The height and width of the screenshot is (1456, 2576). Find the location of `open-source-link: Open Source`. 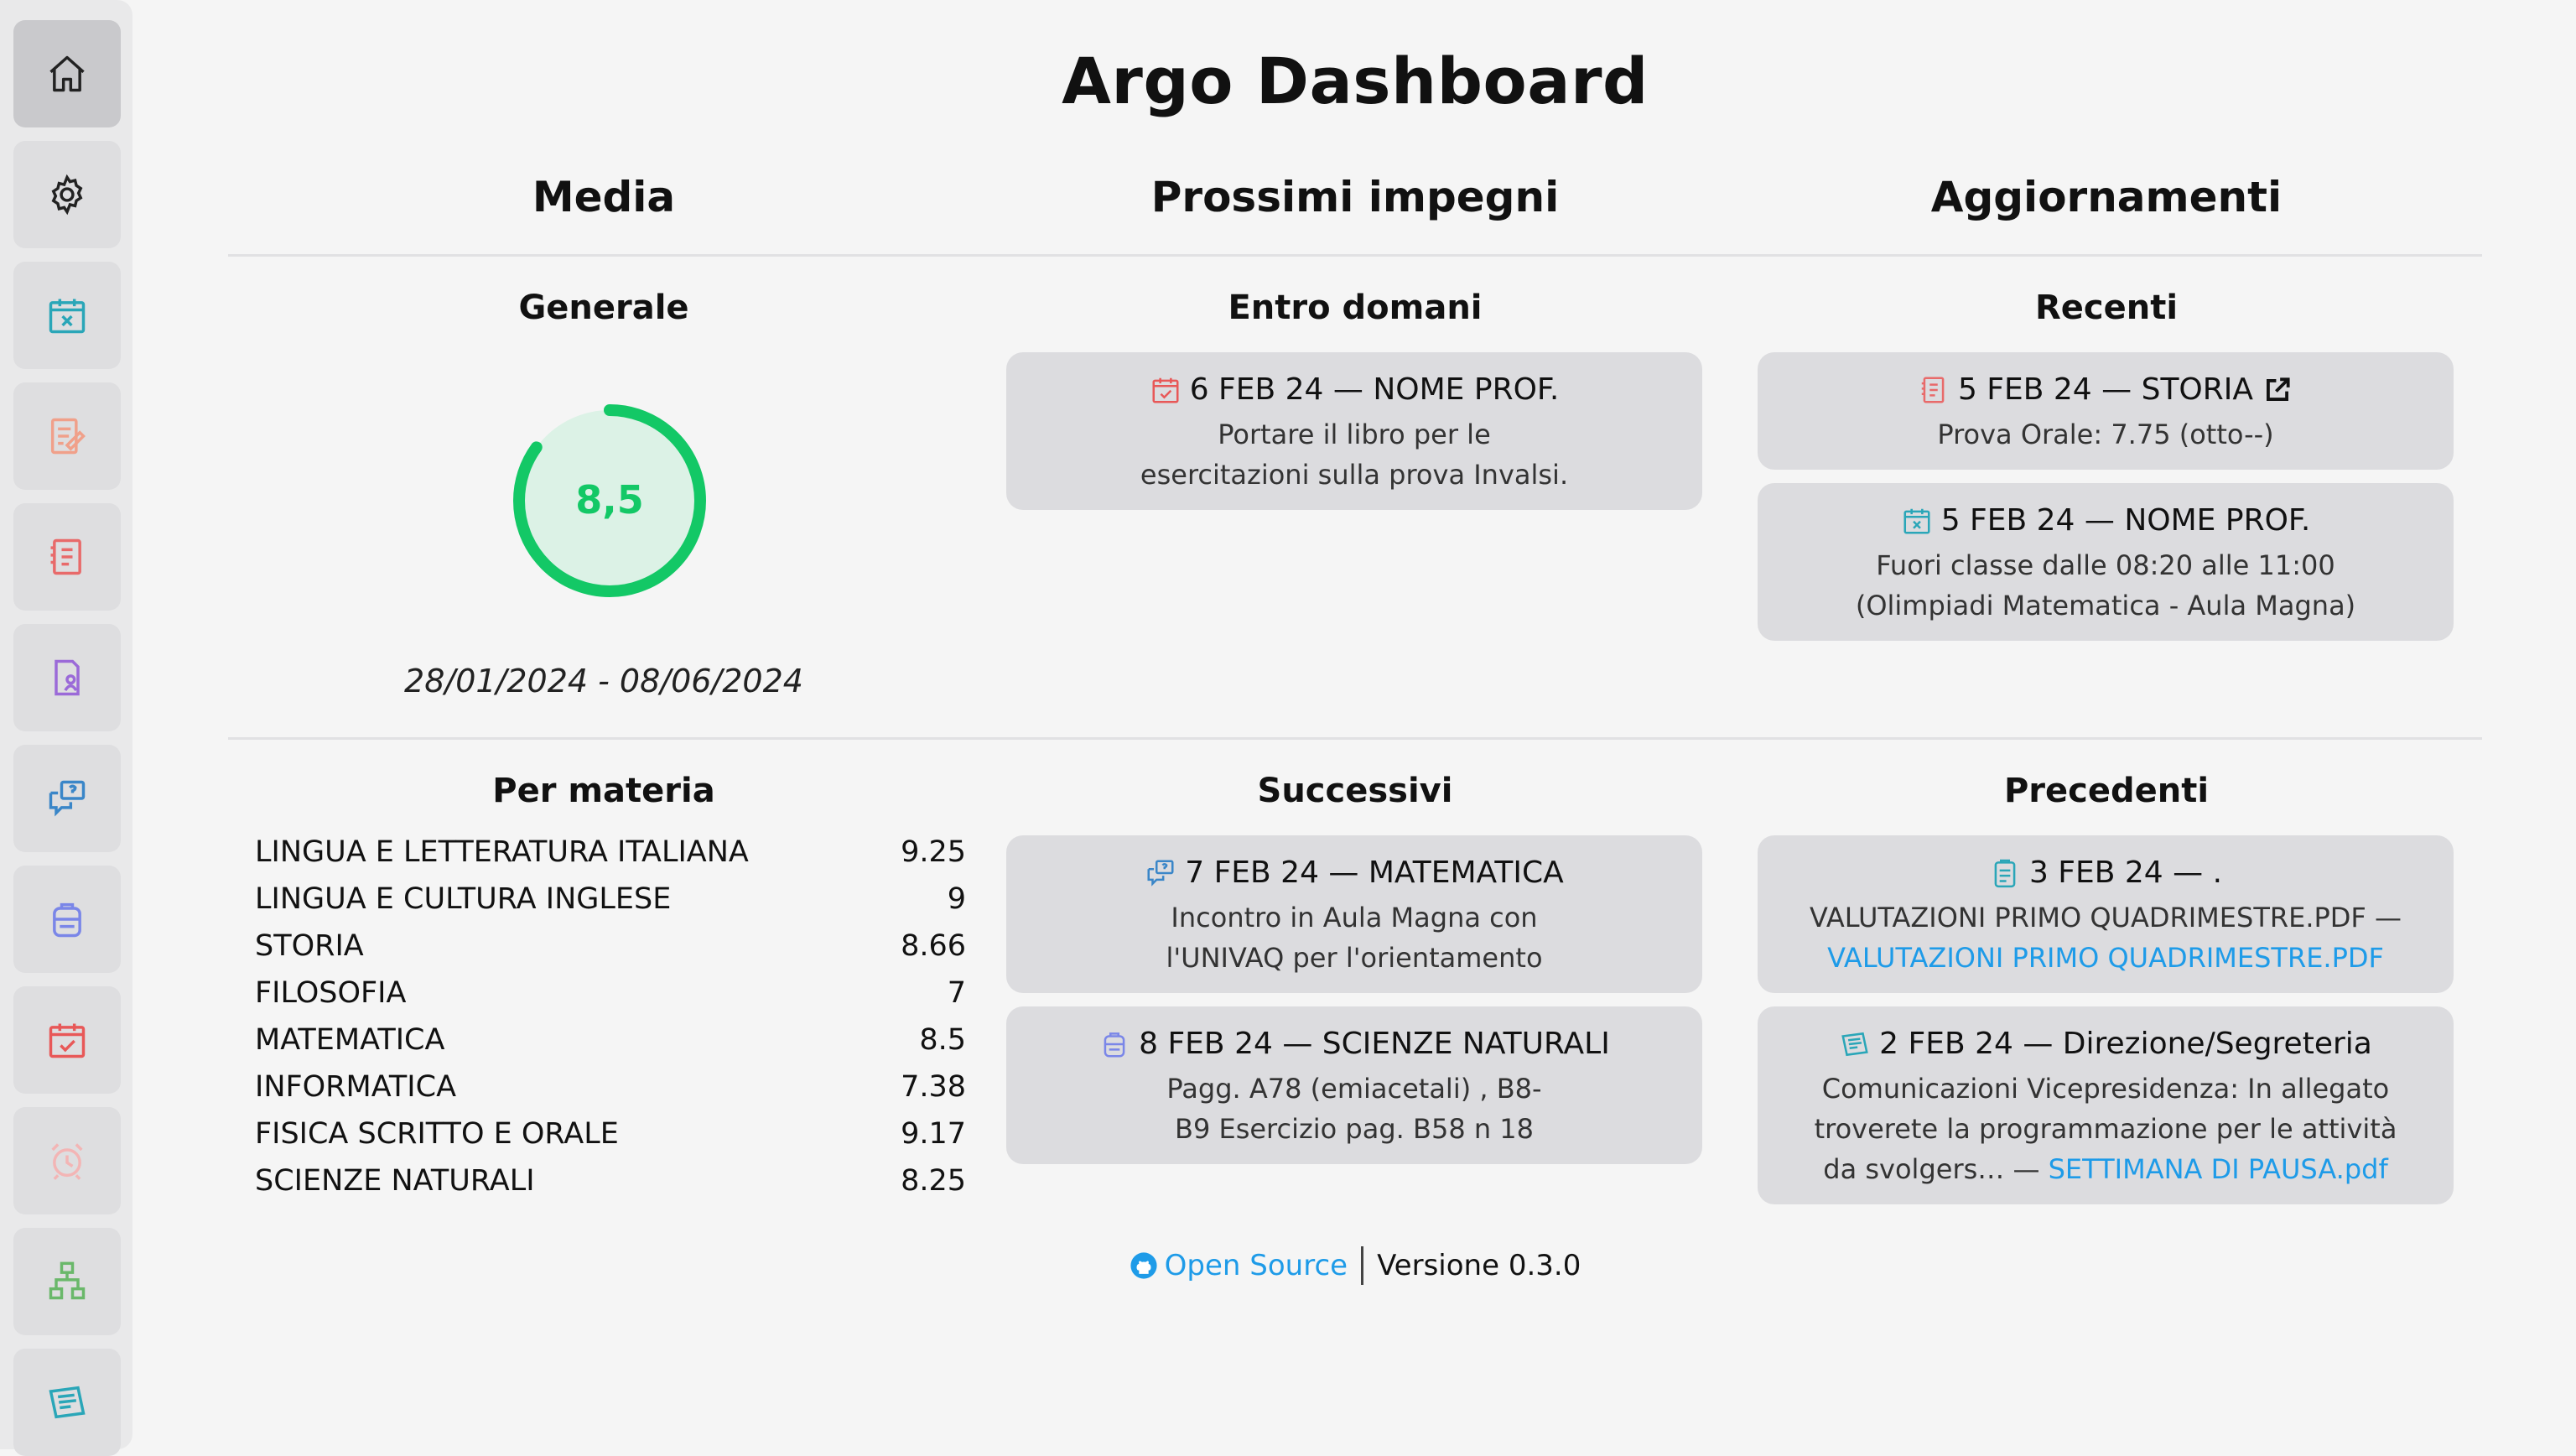

open-source-link: Open Source is located at coordinates (1239, 1265).